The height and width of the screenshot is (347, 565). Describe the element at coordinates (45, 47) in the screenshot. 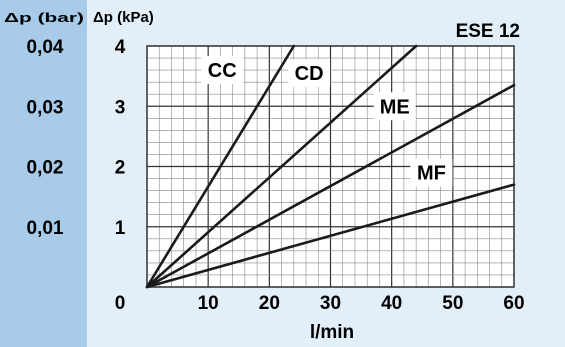

I see `y-tick-label-secondary: 0,04` at that location.